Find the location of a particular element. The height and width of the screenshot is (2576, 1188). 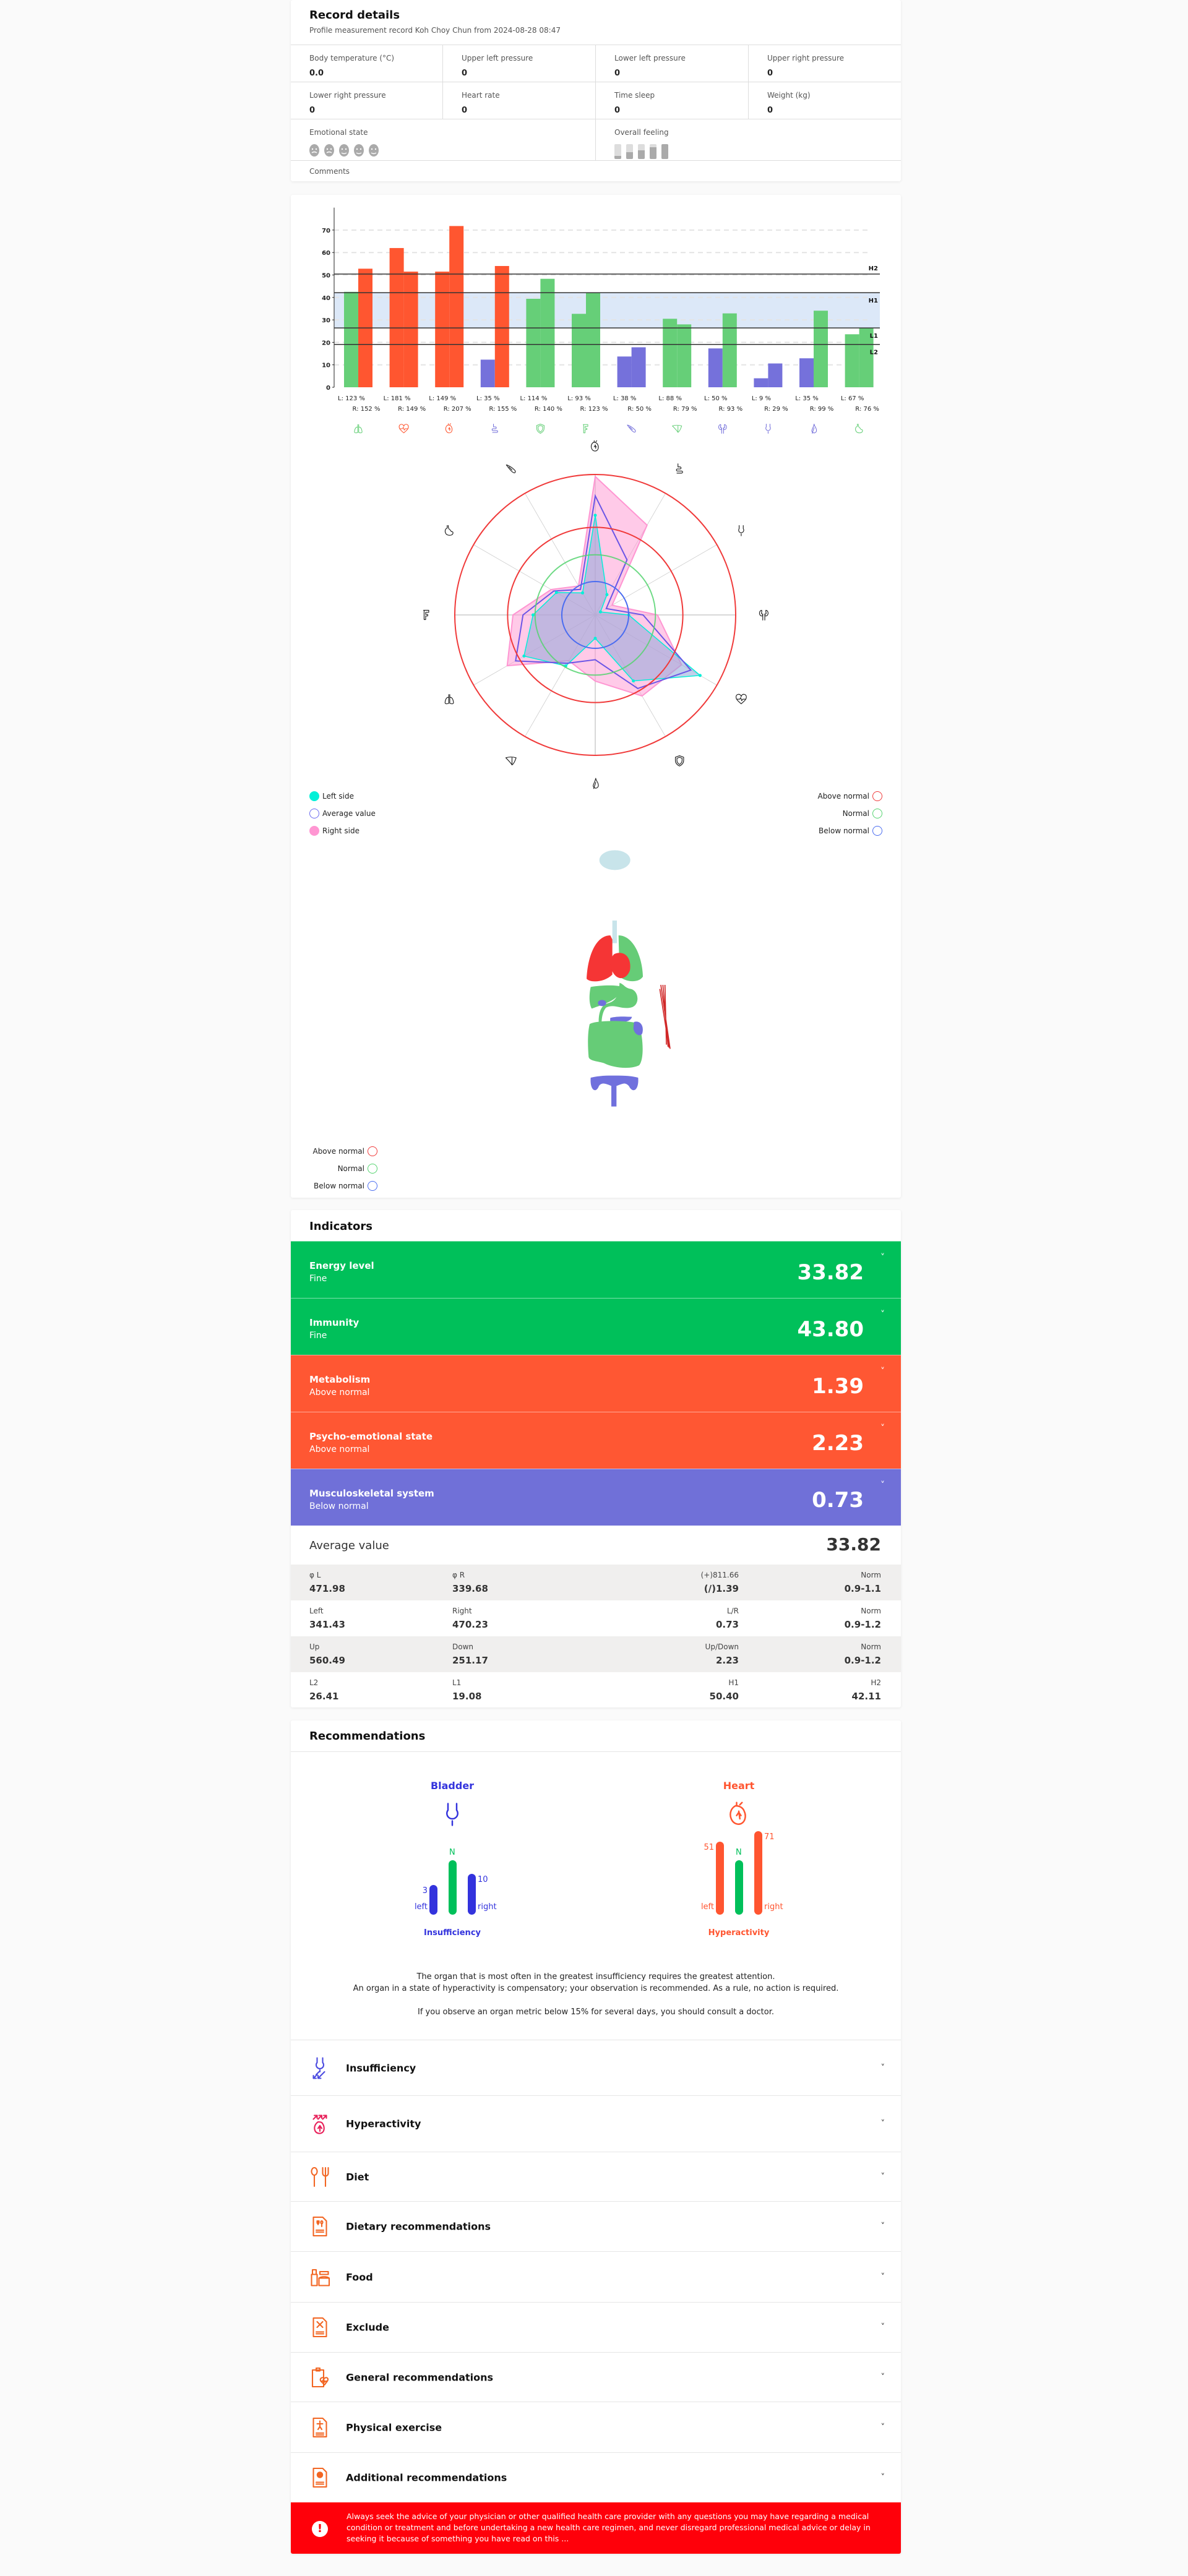

very-sad-face-icon is located at coordinates (314, 150).